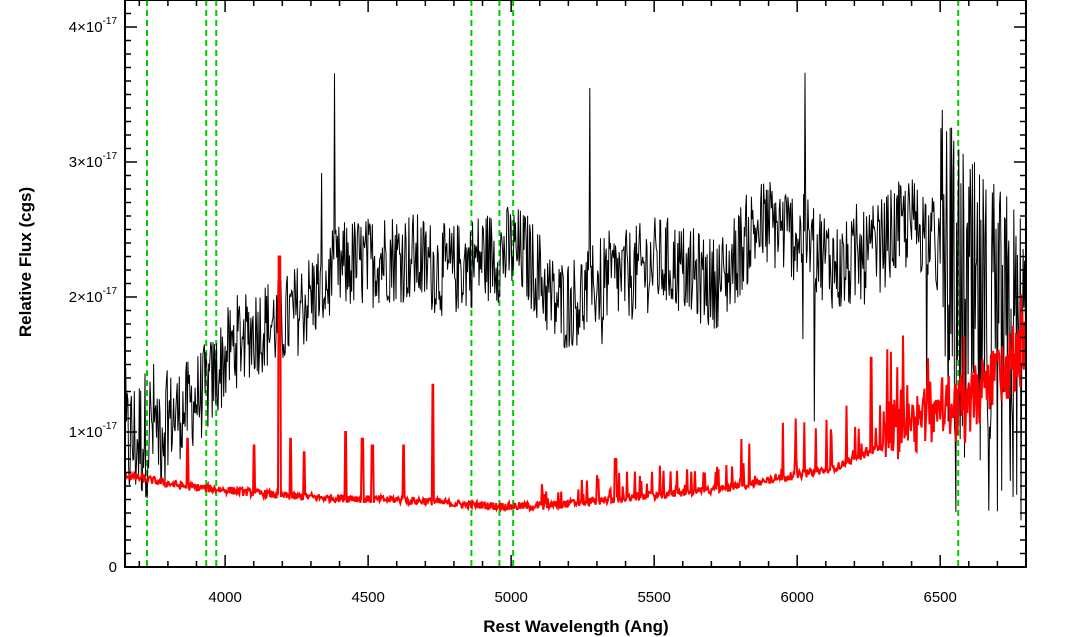  I want to click on y-tick-label: 1×10⁻¹⁷, so click(93, 431).